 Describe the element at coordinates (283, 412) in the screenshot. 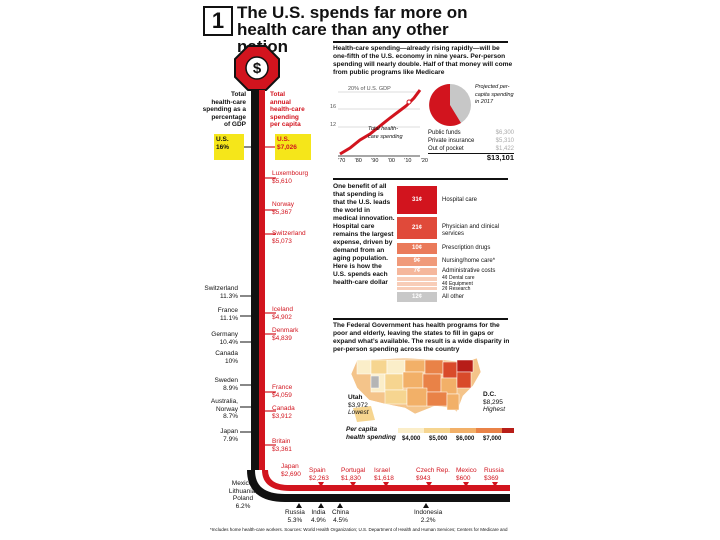

I see `country-label: Canada $3,912` at that location.